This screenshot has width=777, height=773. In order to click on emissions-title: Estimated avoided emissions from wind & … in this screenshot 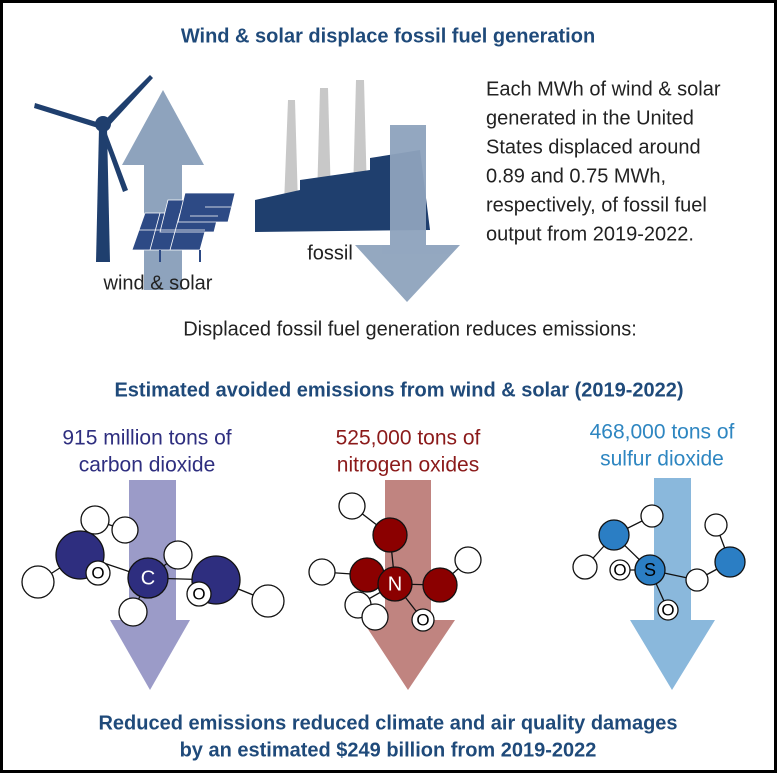, I will do `click(398, 390)`.